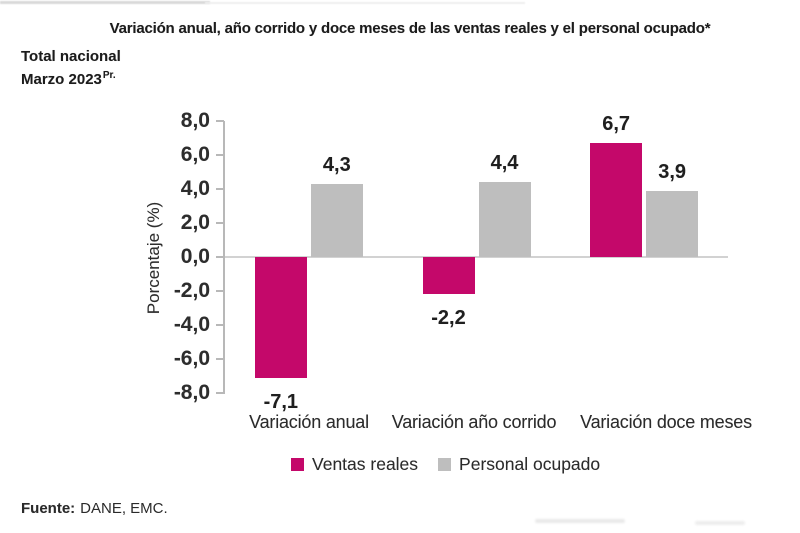 This screenshot has height=533, width=800. What do you see at coordinates (124, 508) in the screenshot?
I see `source-value: DANE, EMC.` at bounding box center [124, 508].